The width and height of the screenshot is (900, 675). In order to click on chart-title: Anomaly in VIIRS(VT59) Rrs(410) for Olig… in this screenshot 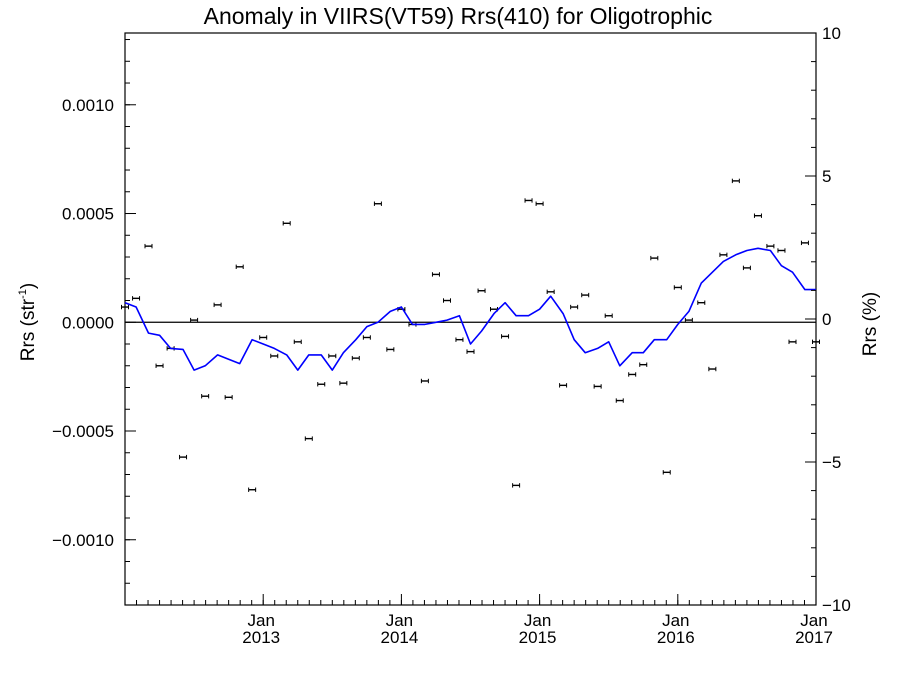, I will do `click(458, 16)`.